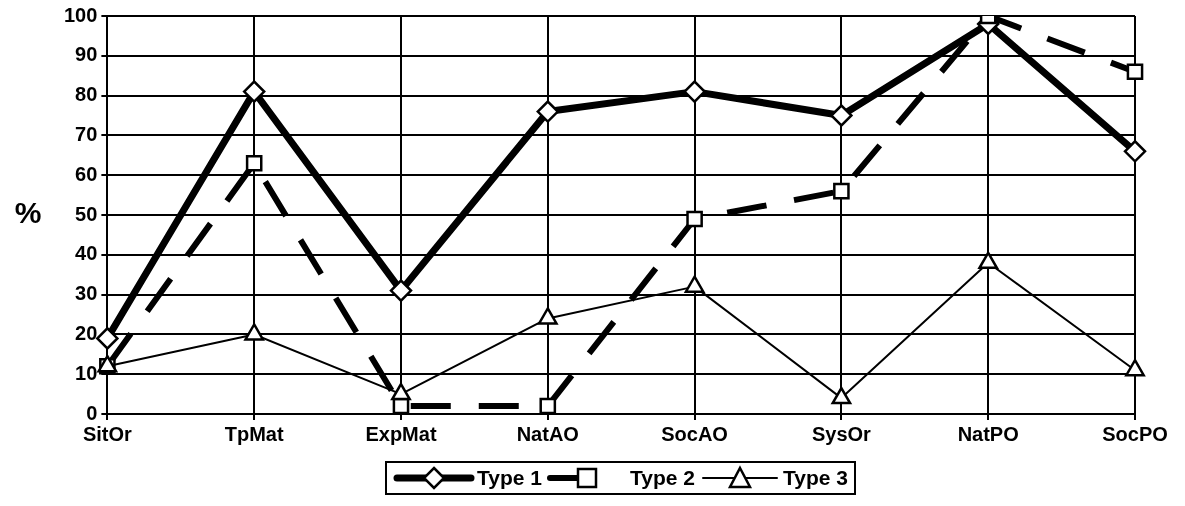  I want to click on x-tick-label: ExpMat, so click(401, 433).